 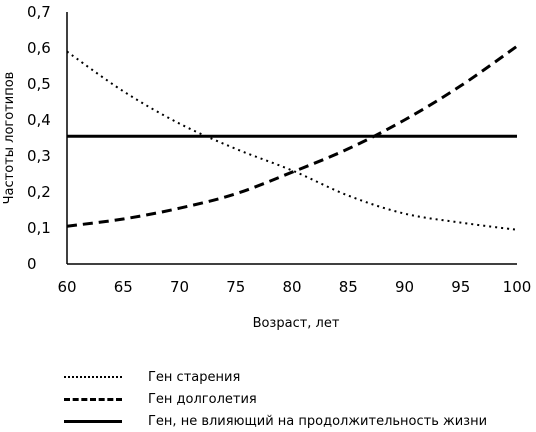 I want to click on y-tick-labels: 0 0,1 0,2 0,3 0,4 0,5 0,6 0,7, so click(x=39, y=138).